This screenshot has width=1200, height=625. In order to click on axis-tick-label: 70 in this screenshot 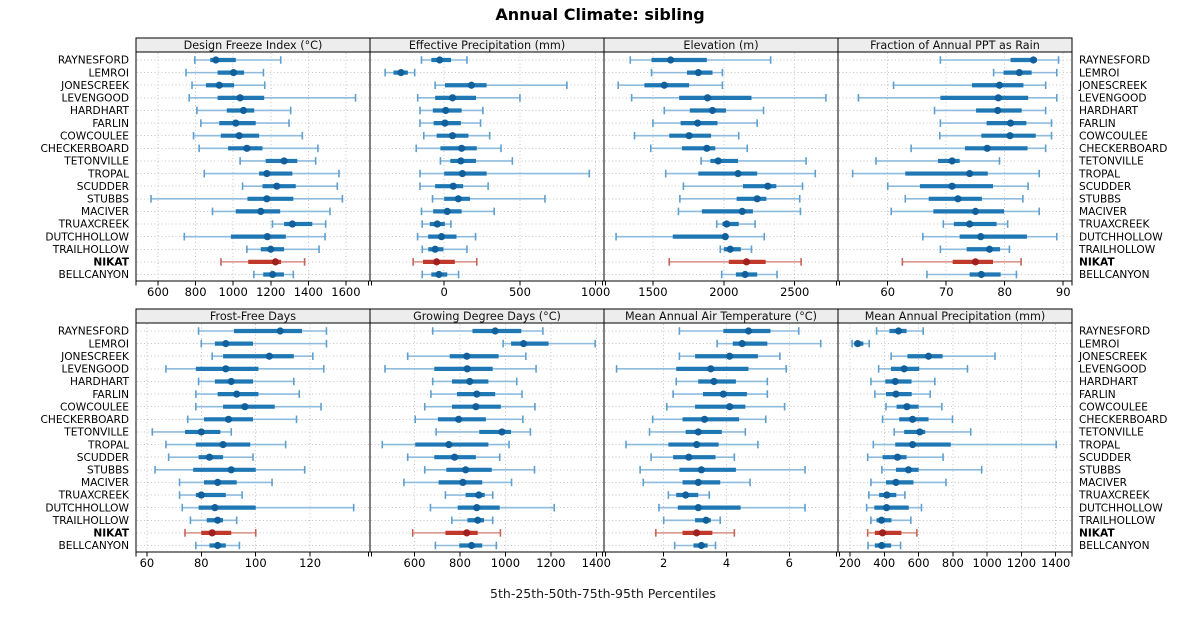, I will do `click(946, 292)`.